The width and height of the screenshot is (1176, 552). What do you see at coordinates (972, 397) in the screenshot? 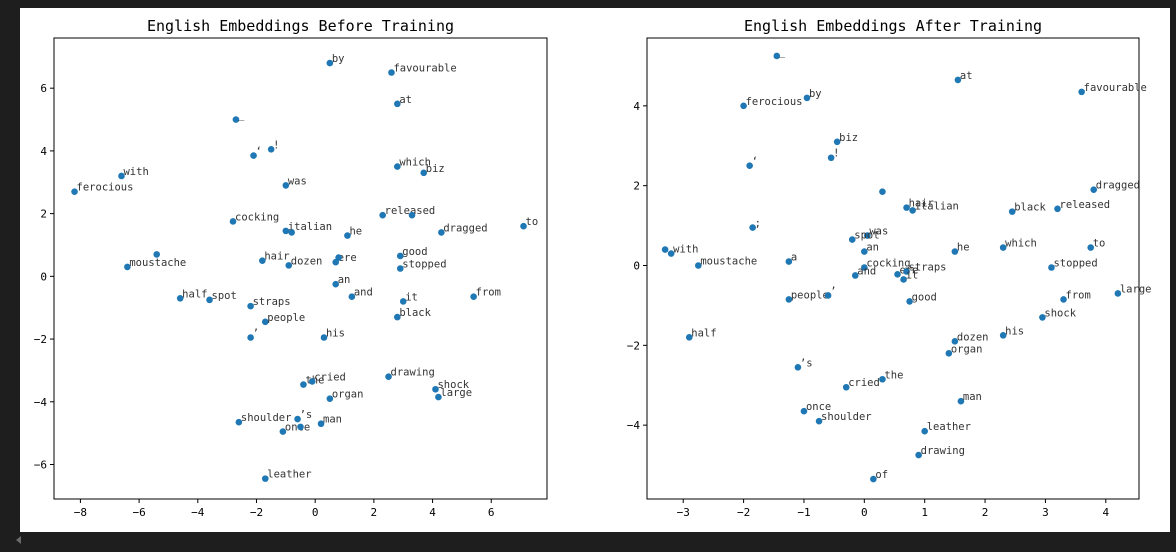
I see `point-label: man` at bounding box center [972, 397].